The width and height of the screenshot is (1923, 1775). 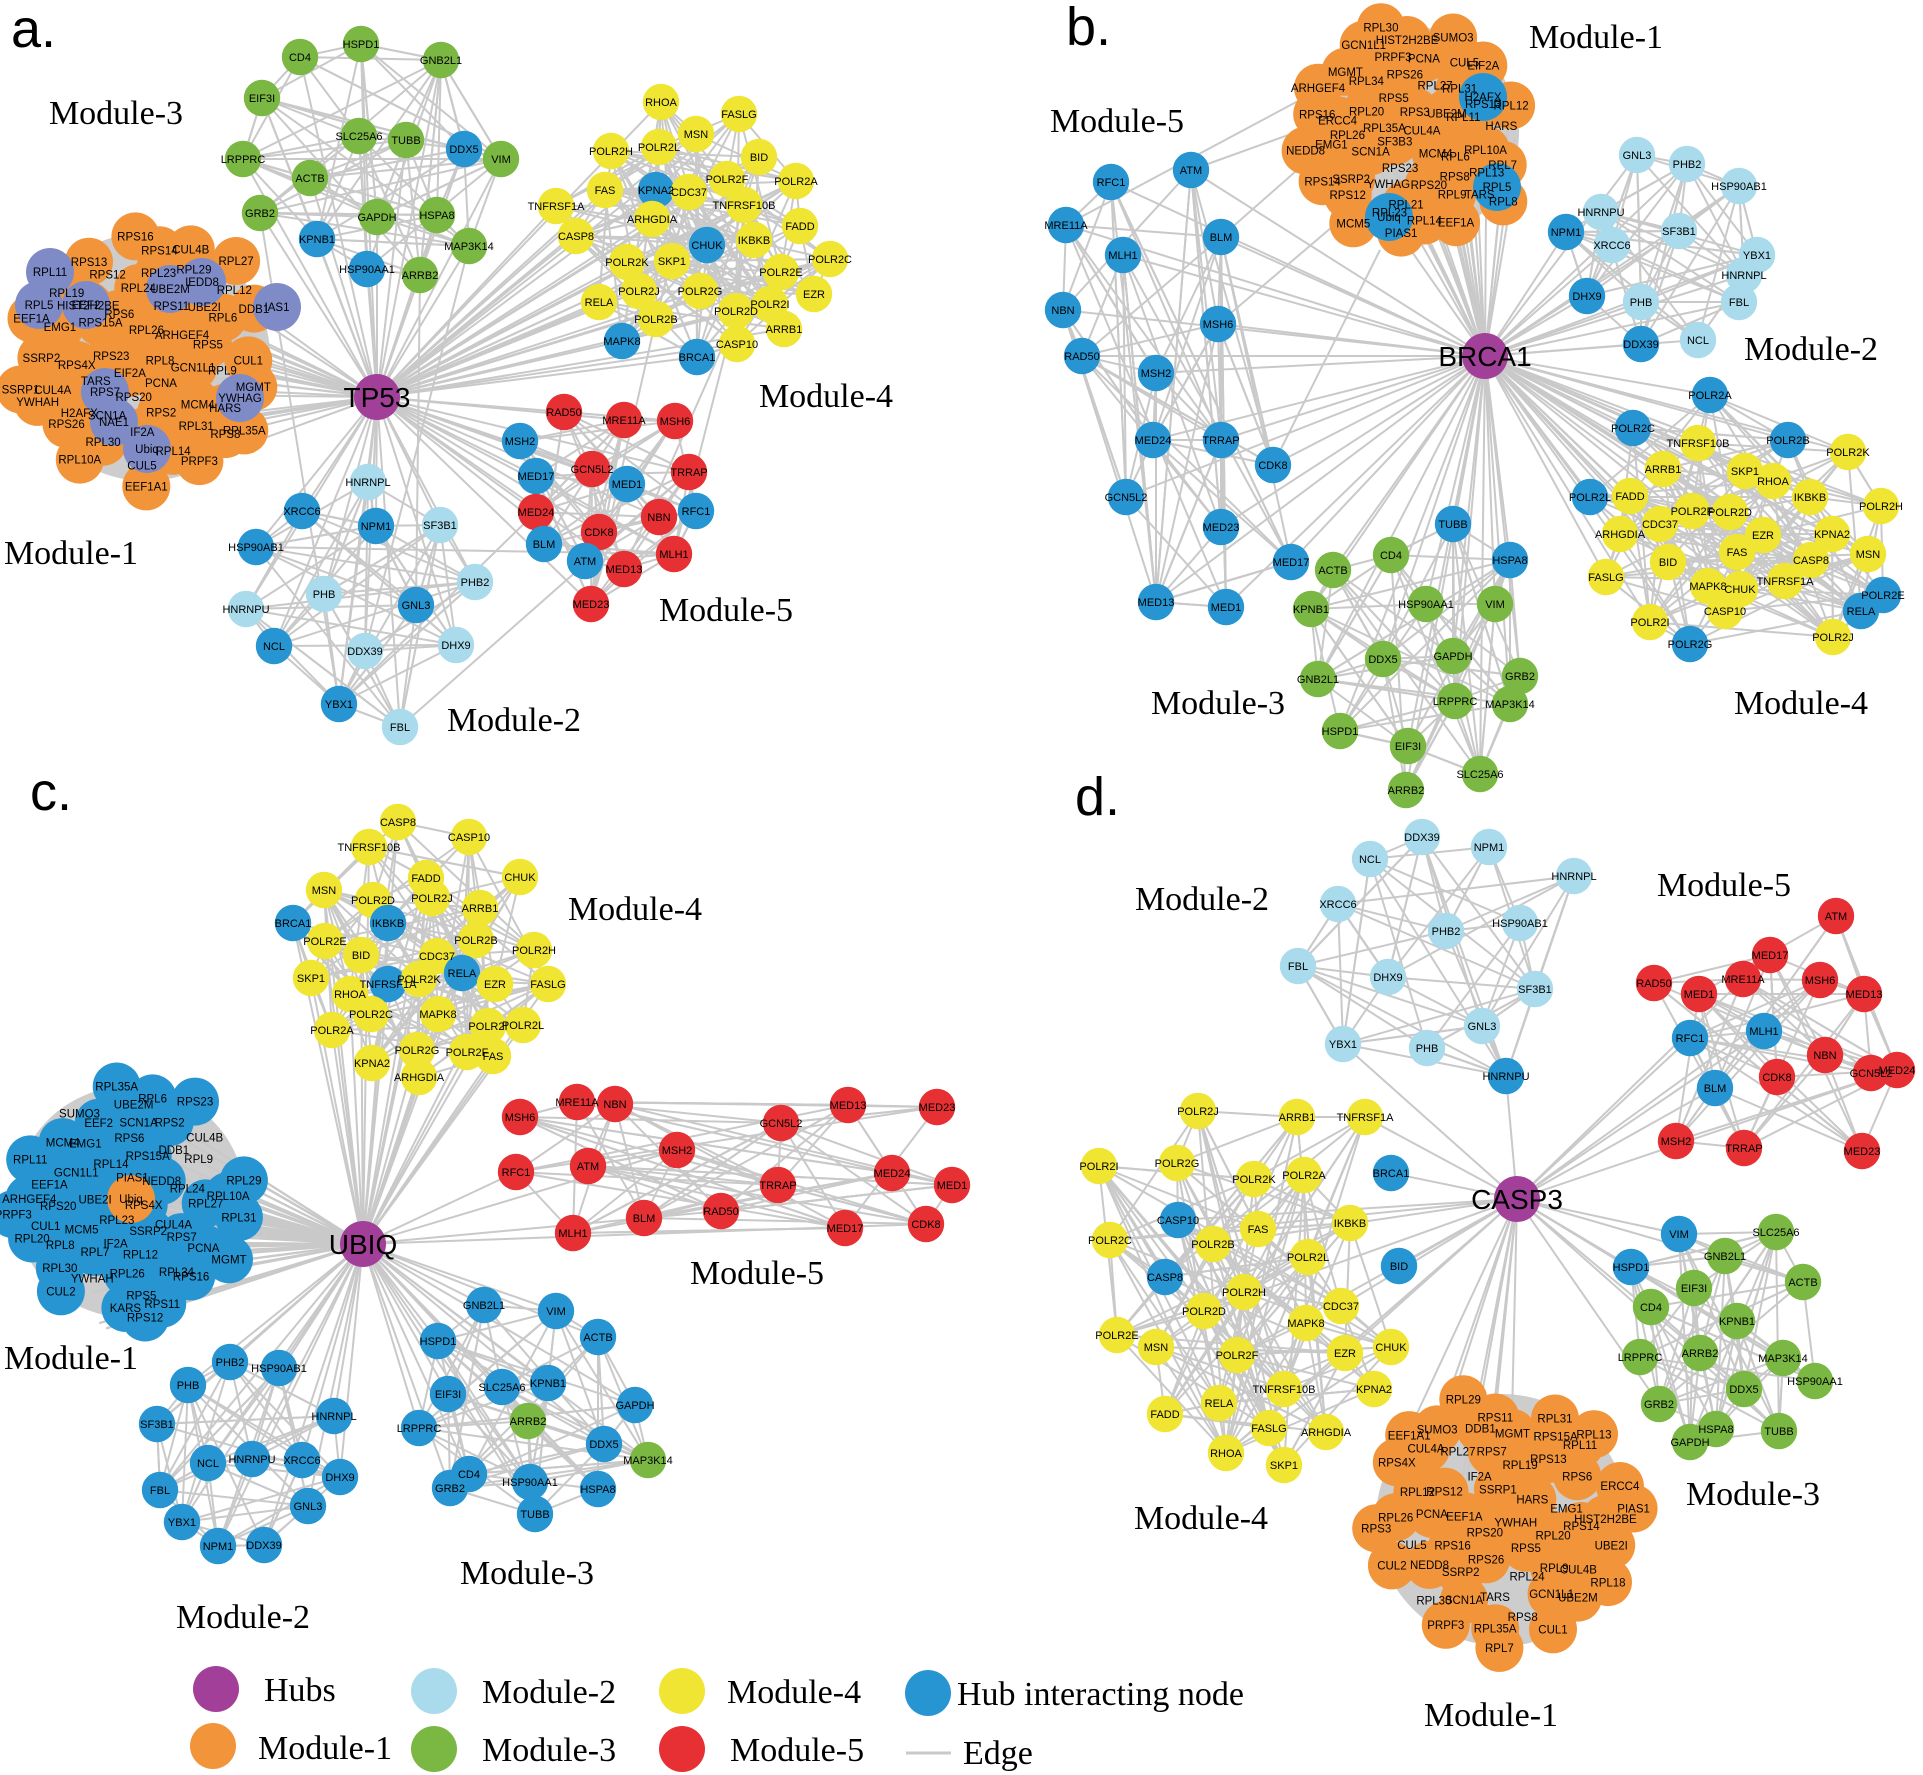 I want to click on svg-text: GAPDH, so click(x=1452, y=657).